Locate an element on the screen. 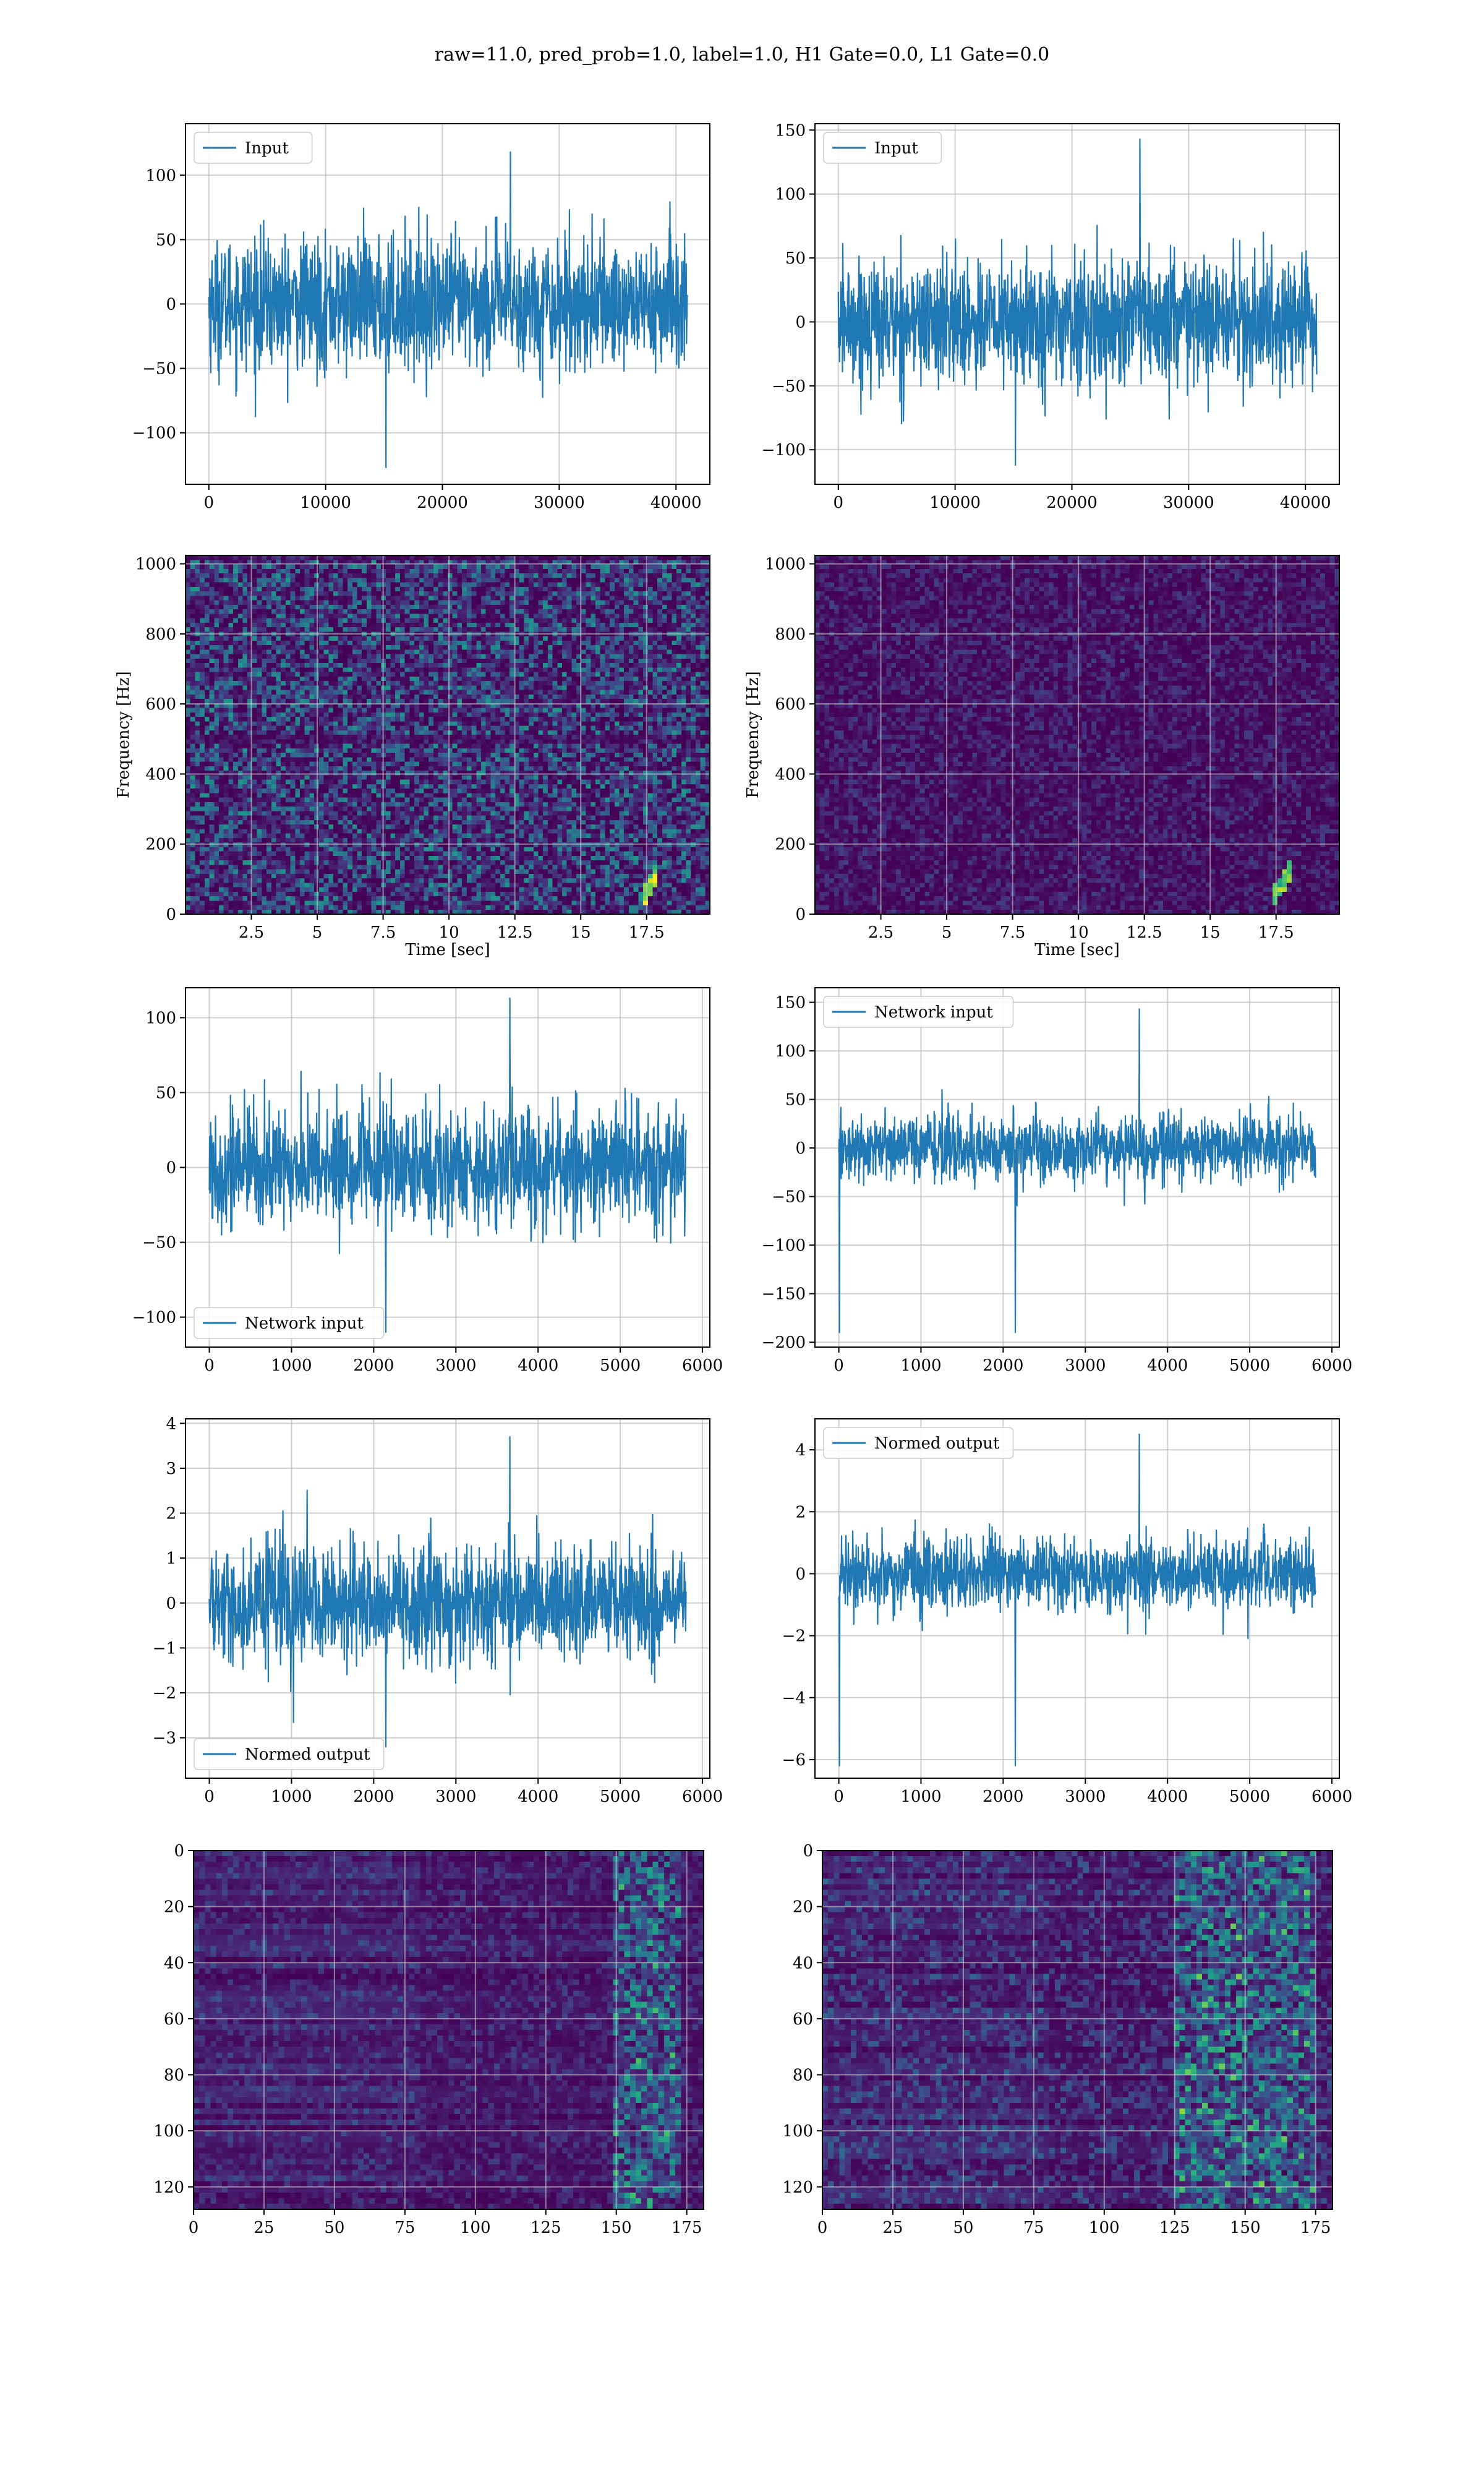 Image resolution: width=1484 pixels, height=2474 pixels. x-tick-label: 30000 is located at coordinates (559, 503).